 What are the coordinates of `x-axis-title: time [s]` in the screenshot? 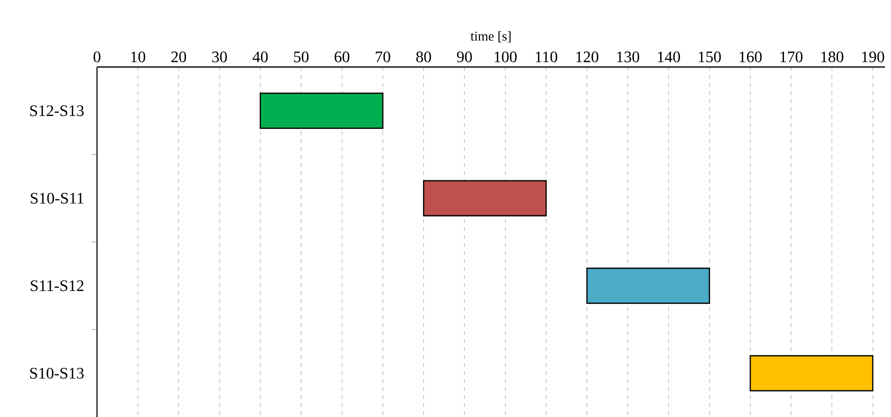 It's located at (490, 36).